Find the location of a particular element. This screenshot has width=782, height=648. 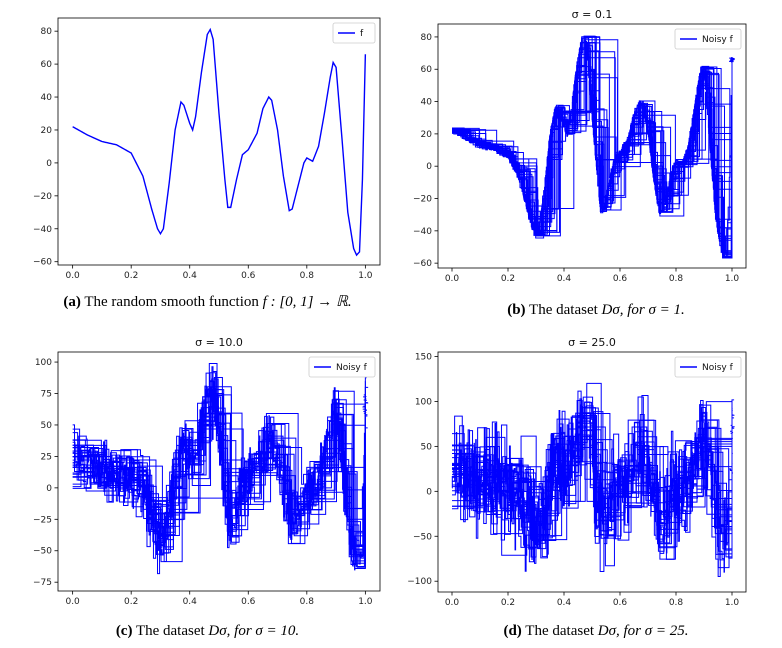

caption-a-label: (a) is located at coordinates (72, 302).